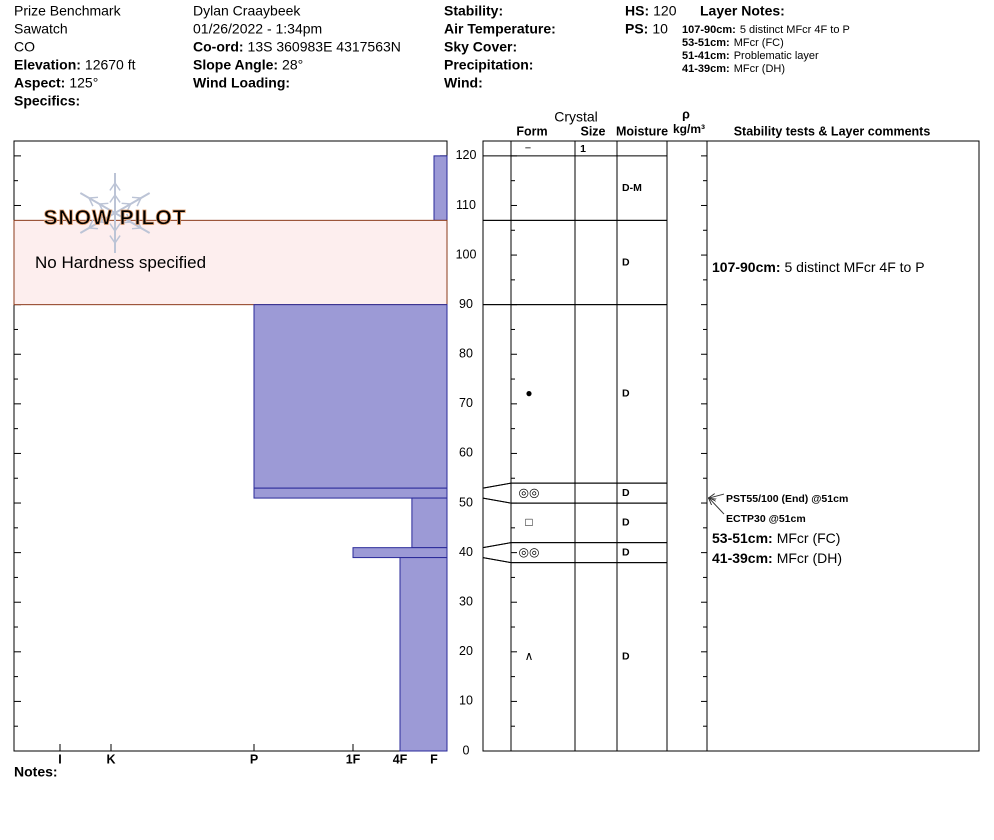 Image resolution: width=994 pixels, height=840 pixels. Describe the element at coordinates (528, 148) in the screenshot. I see `grain-form: −` at that location.